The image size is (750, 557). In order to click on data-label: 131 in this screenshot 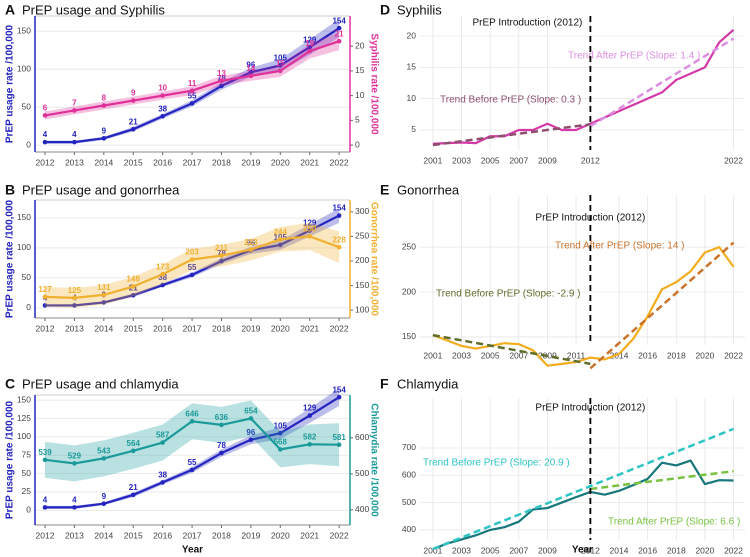, I will do `click(104, 287)`.